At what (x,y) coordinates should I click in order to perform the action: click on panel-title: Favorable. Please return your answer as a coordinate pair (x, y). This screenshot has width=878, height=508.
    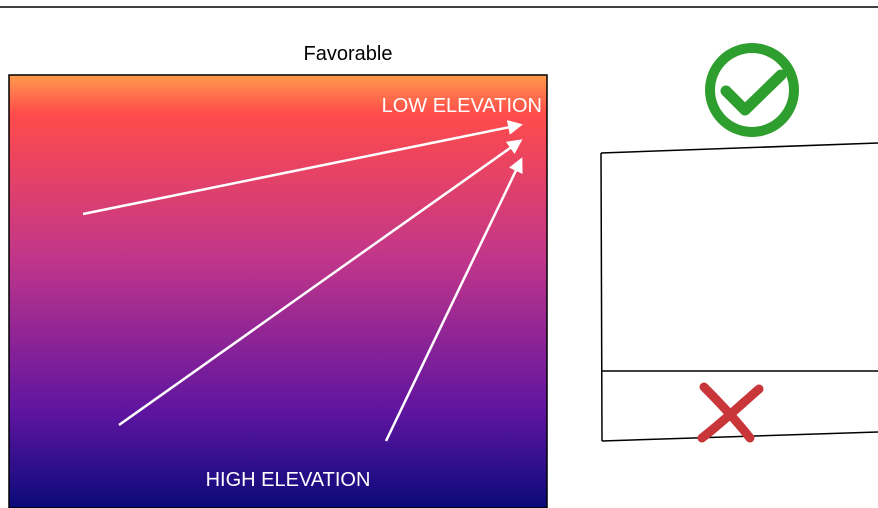
    Looking at the image, I should click on (348, 54).